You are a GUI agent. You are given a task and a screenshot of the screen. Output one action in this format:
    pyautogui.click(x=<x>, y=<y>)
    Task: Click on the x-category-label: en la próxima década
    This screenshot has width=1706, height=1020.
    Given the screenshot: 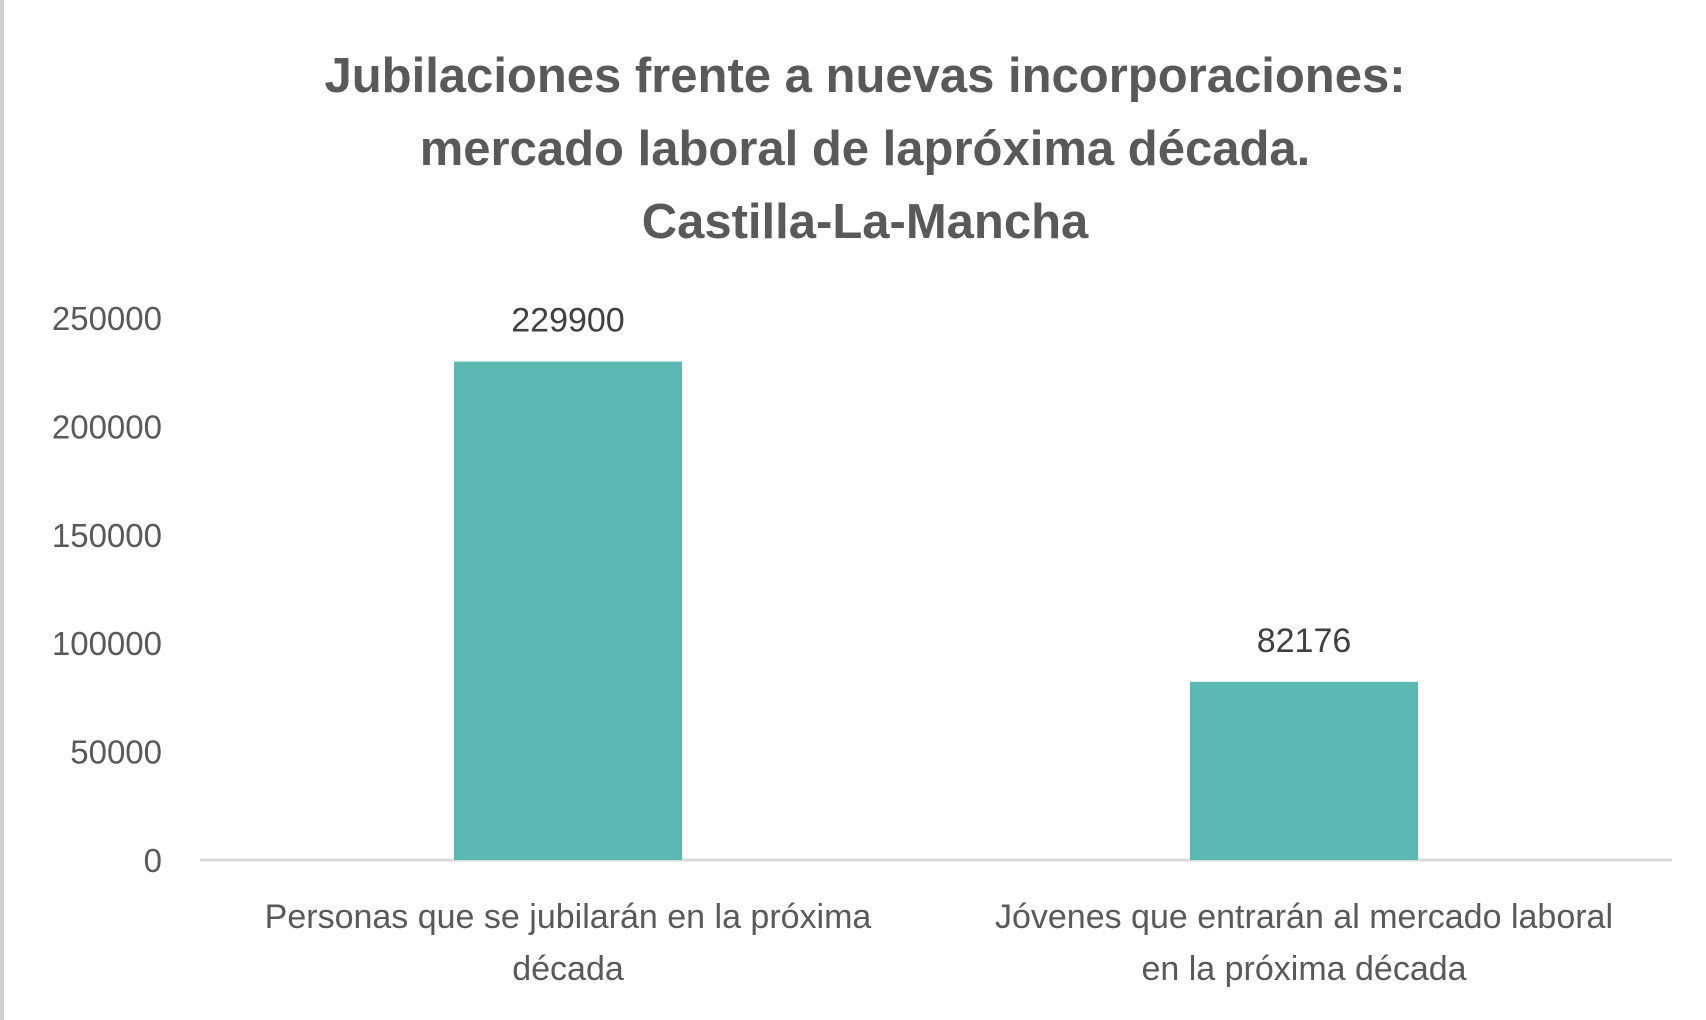 What is the action you would take?
    pyautogui.click(x=1303, y=969)
    